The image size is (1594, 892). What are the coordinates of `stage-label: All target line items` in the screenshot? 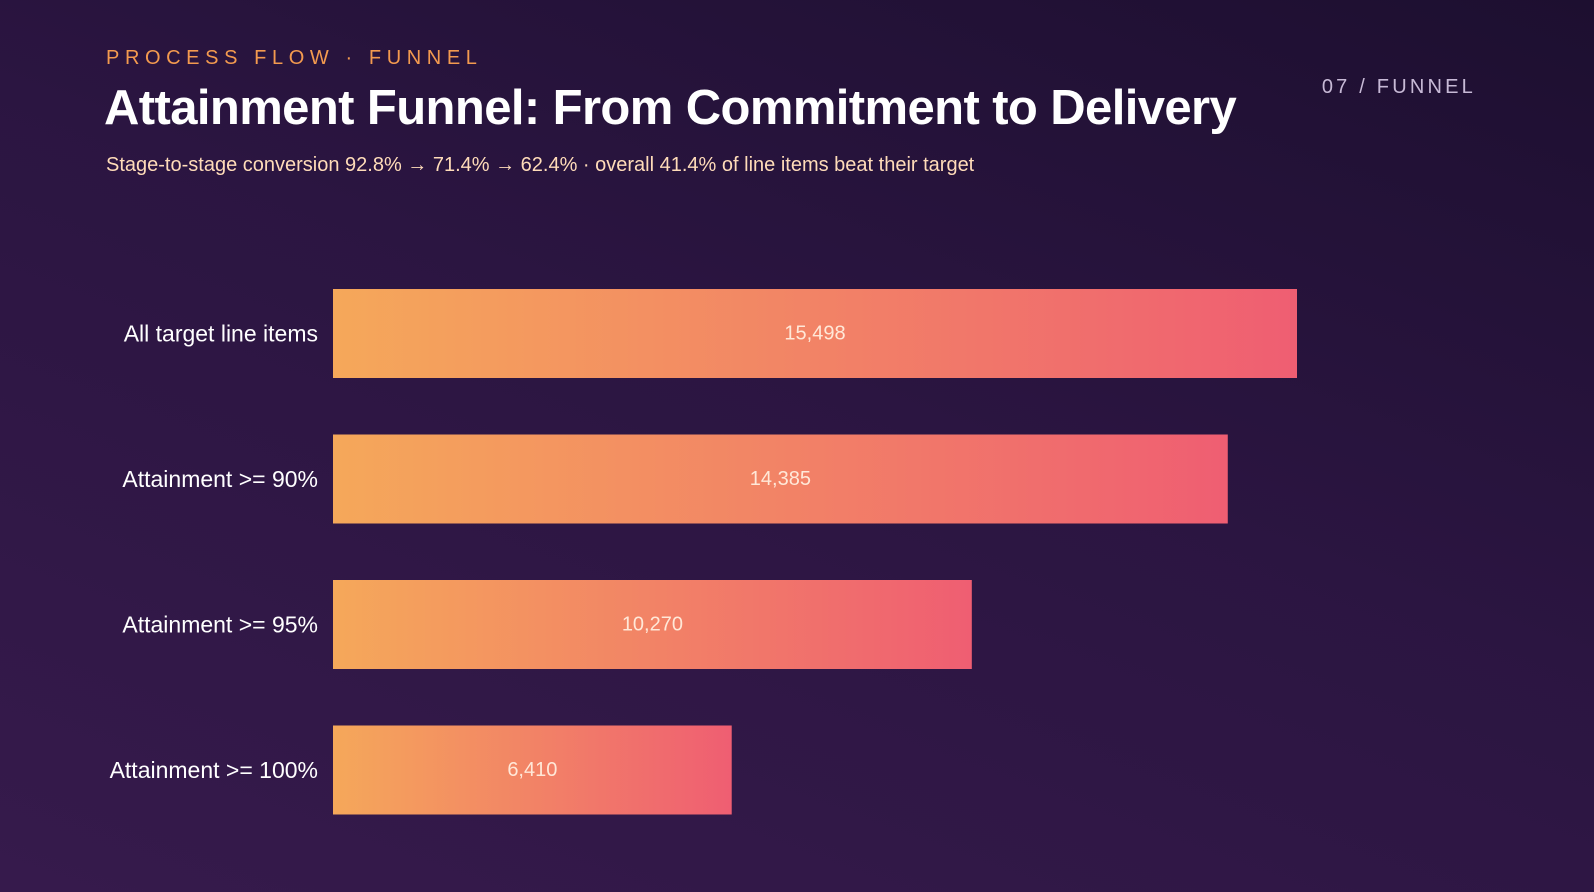 It's located at (221, 334).